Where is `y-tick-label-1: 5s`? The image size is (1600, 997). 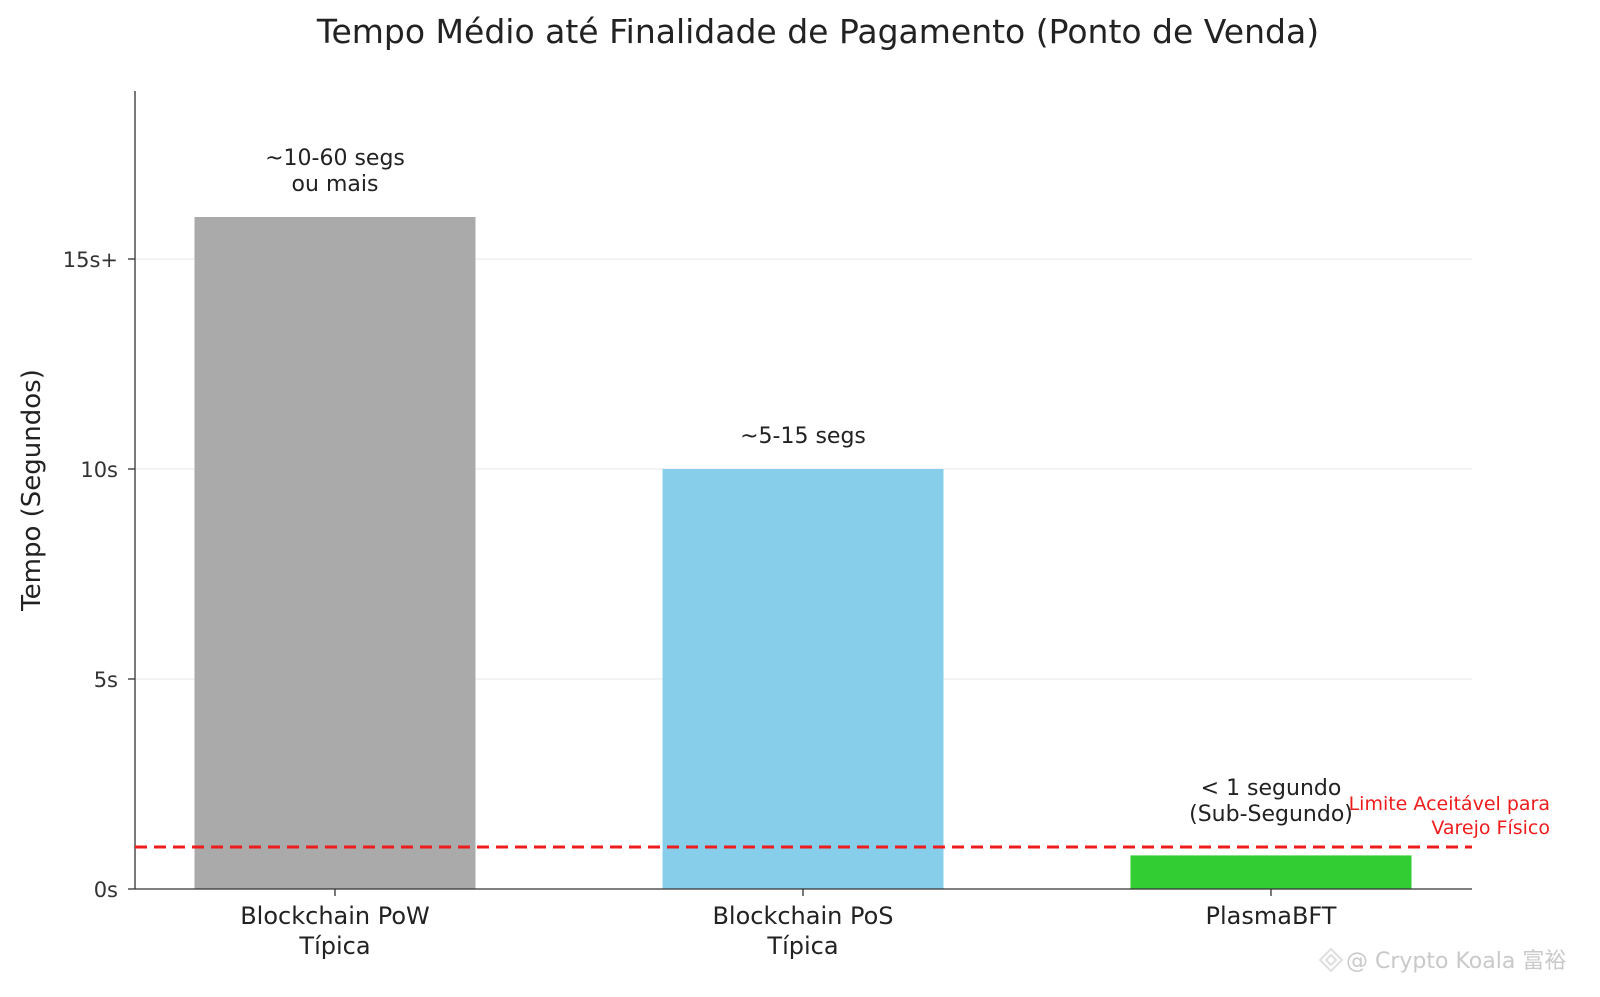
y-tick-label-1: 5s is located at coordinates (106, 680).